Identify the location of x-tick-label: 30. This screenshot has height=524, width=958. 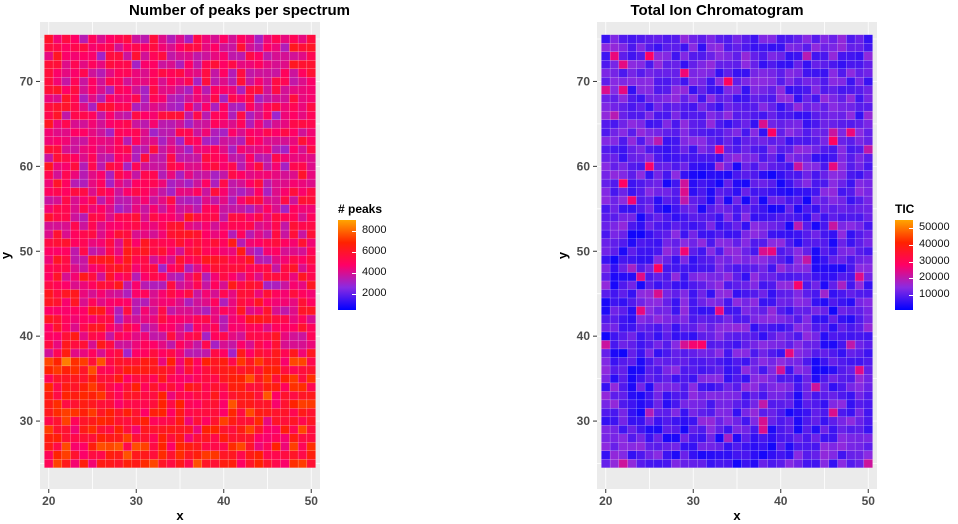
(694, 501).